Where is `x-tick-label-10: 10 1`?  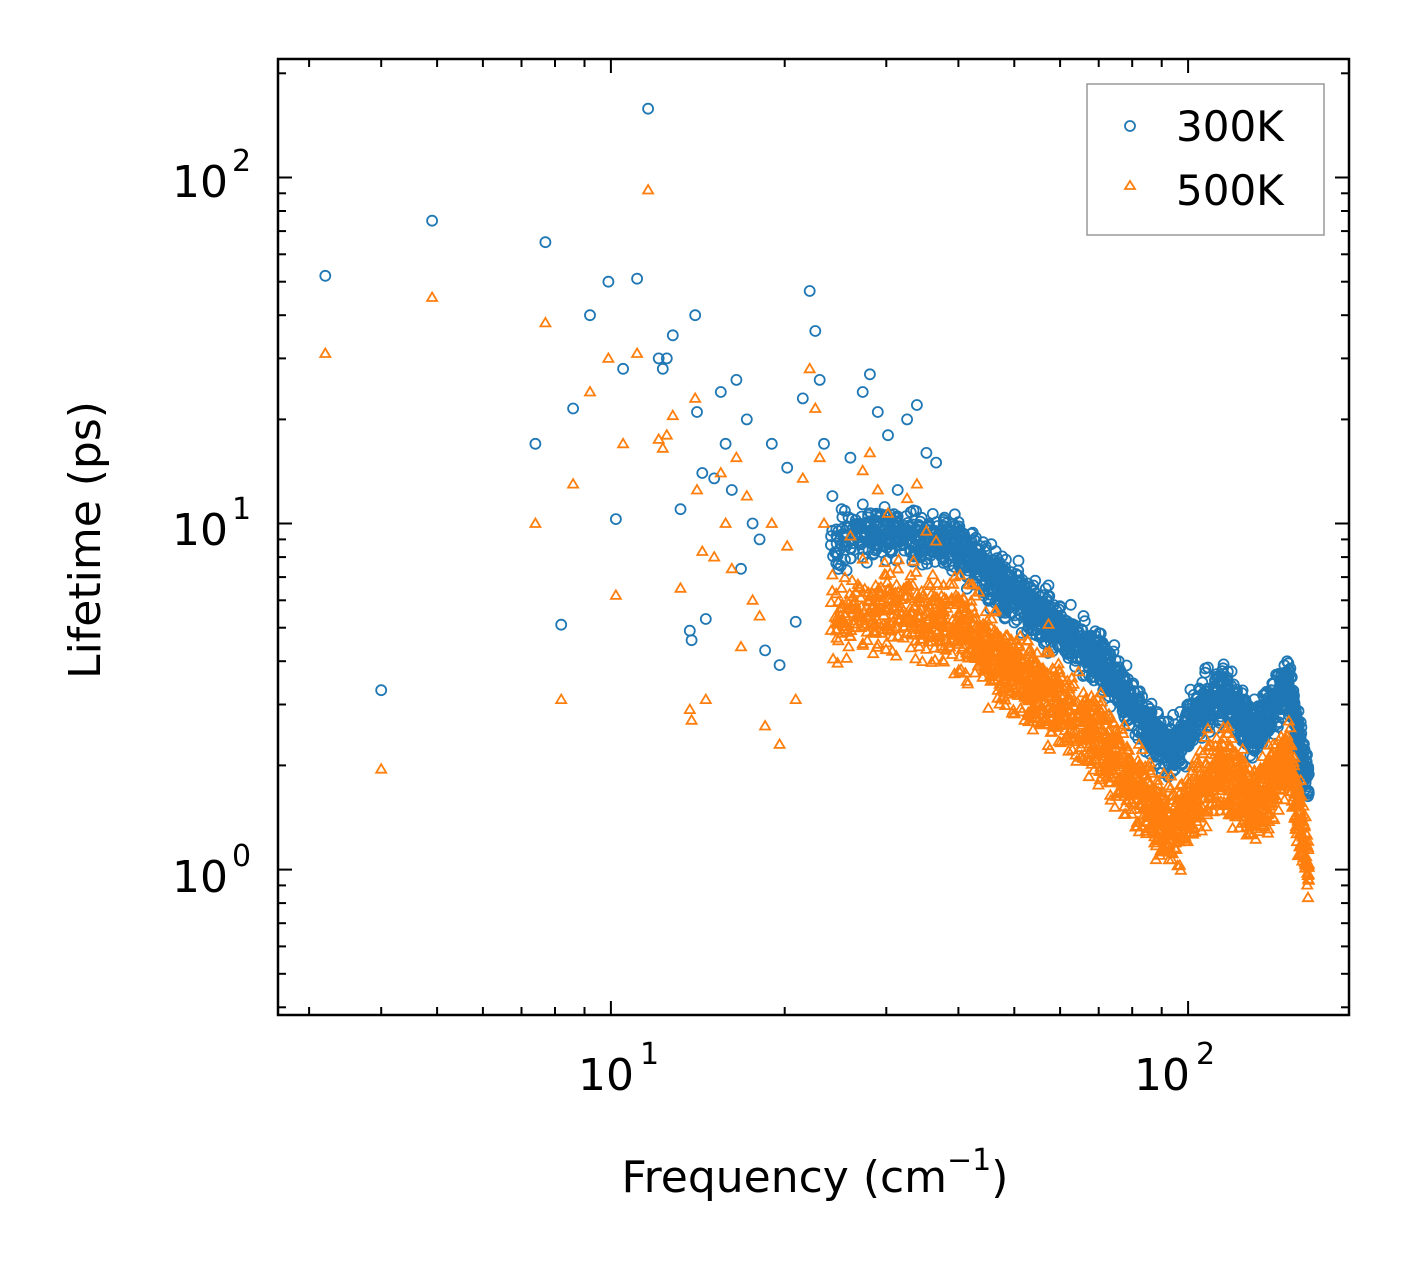 x-tick-label-10: 10 1 is located at coordinates (618, 1069).